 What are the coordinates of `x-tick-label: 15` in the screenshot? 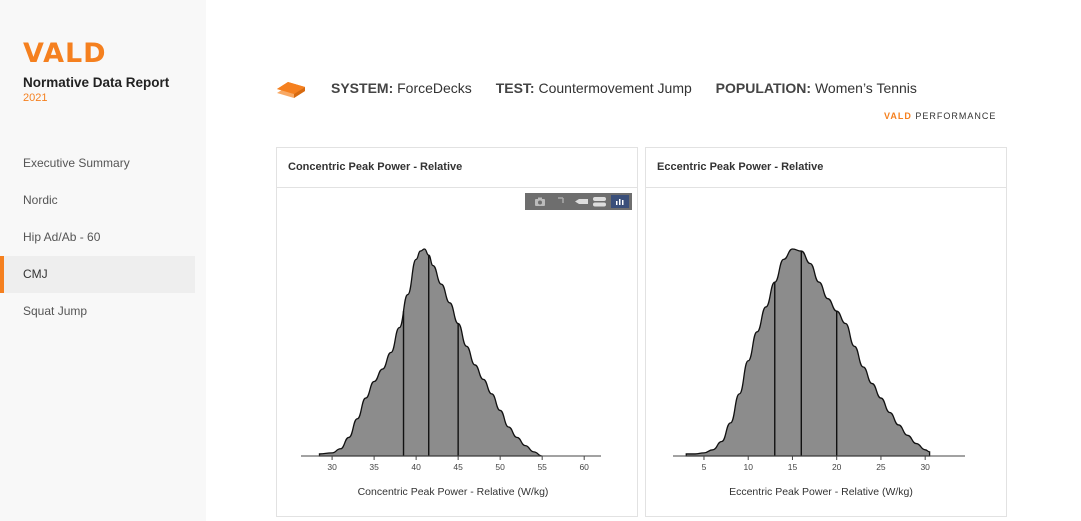 It's located at (793, 467).